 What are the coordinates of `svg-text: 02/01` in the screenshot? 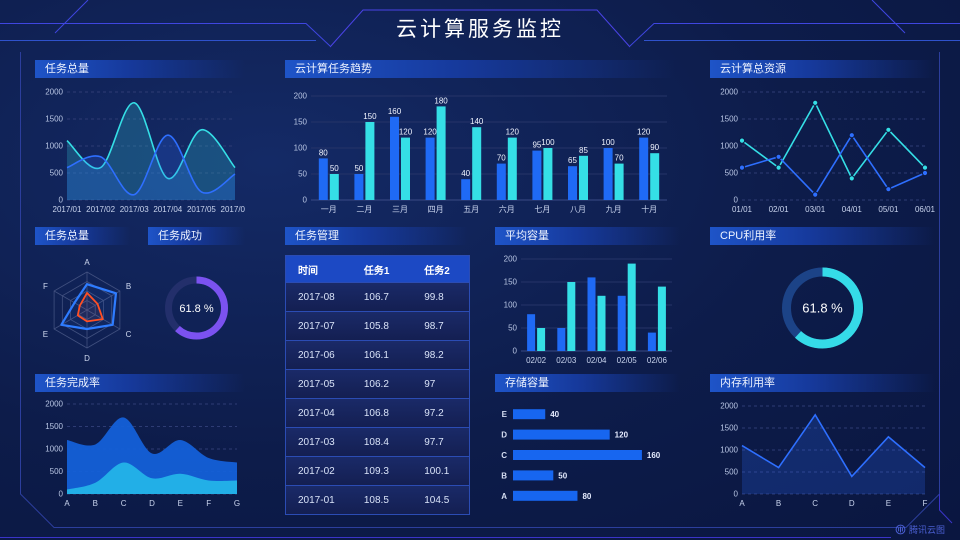 It's located at (779, 209).